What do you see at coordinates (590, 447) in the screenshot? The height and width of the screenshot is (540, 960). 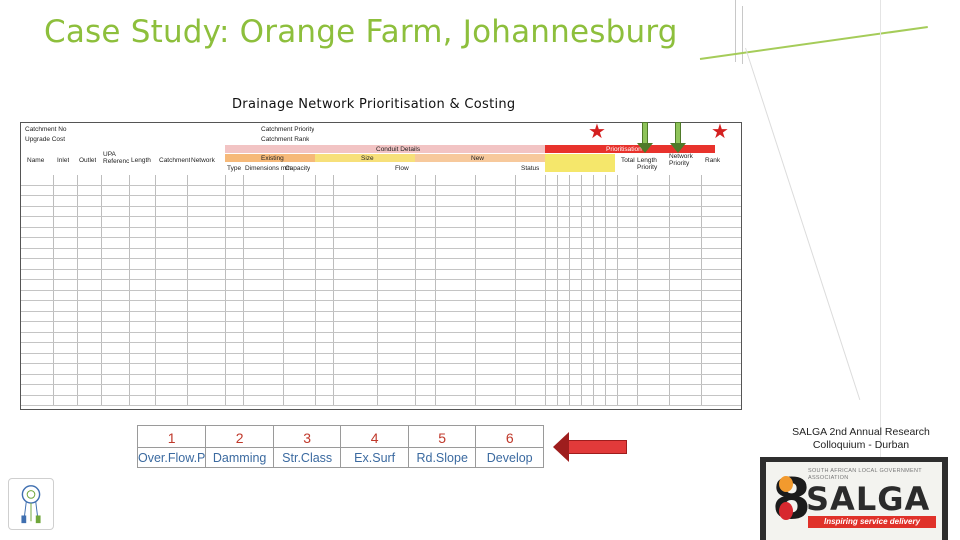 I see `left-arrow-icon` at bounding box center [590, 447].